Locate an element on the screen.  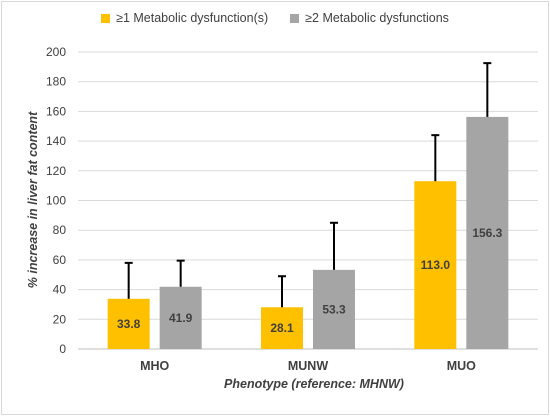
x-axis-title: Phenotype (reference: MHNW) is located at coordinates (314, 384).